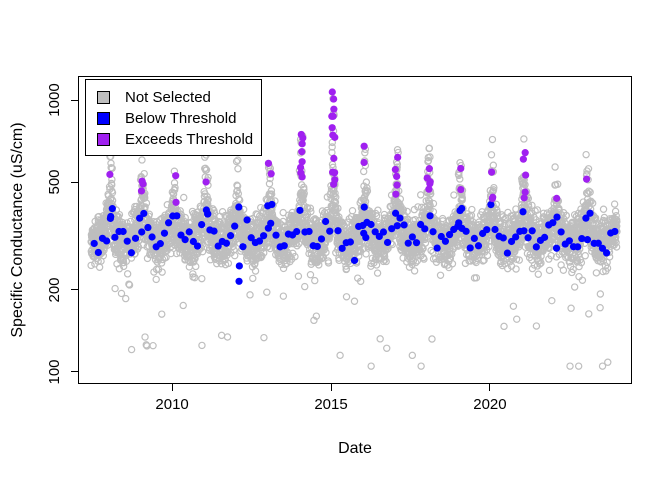 The image size is (672, 480). Describe the element at coordinates (103, 97) in the screenshot. I see `not-selected-swatch-icon` at that location.